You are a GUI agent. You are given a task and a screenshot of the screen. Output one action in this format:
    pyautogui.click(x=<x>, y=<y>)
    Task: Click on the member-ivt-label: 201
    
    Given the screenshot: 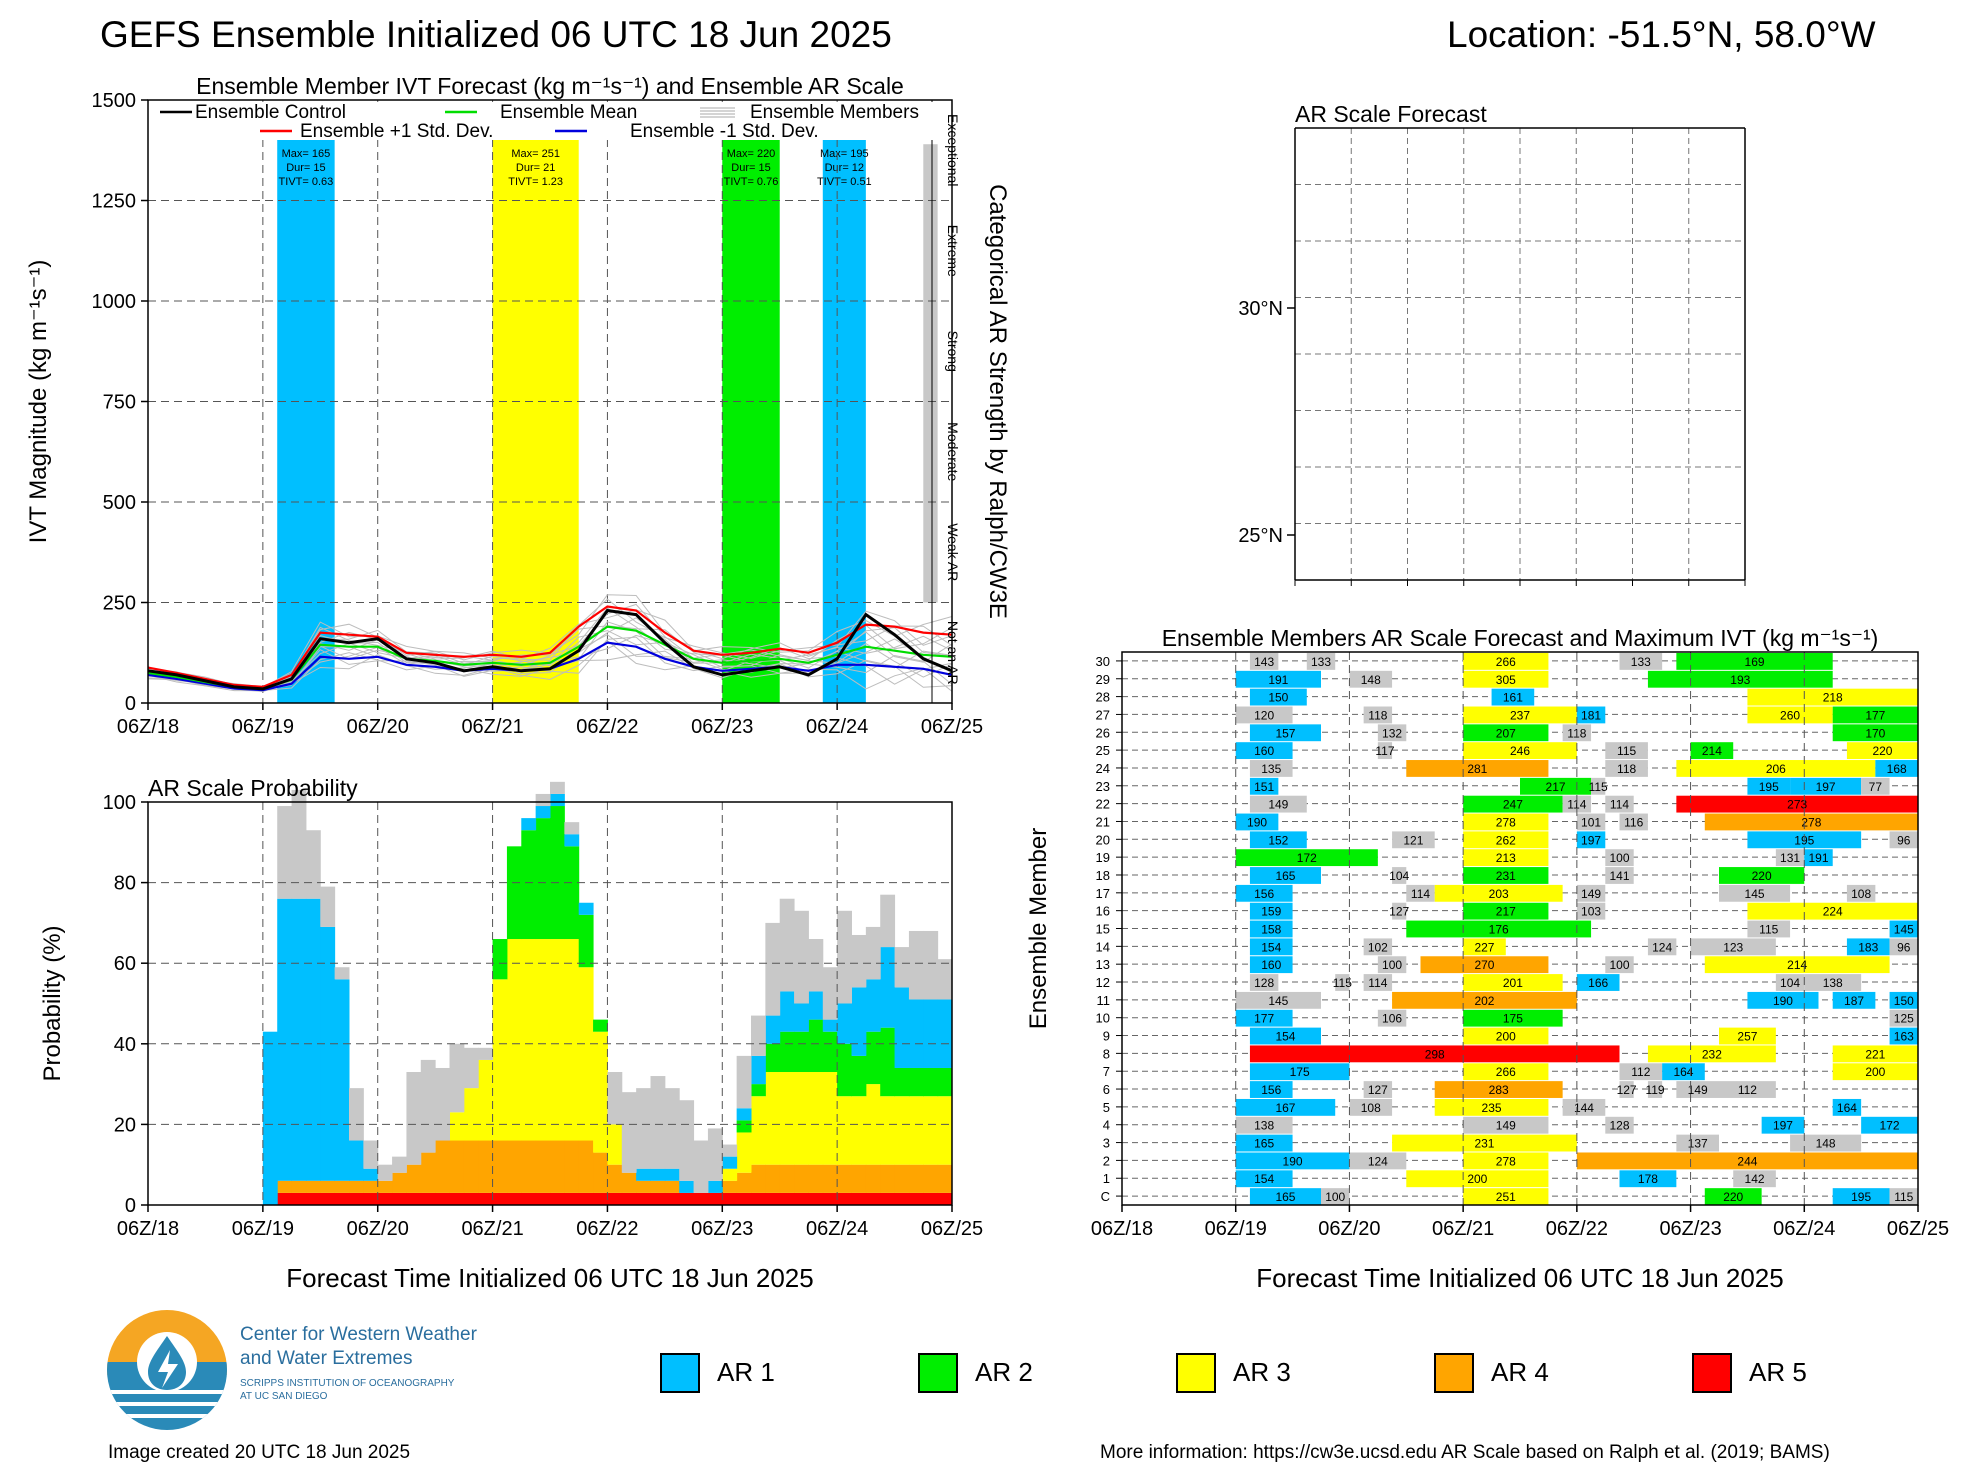 What is the action you would take?
    pyautogui.click(x=1513, y=983)
    